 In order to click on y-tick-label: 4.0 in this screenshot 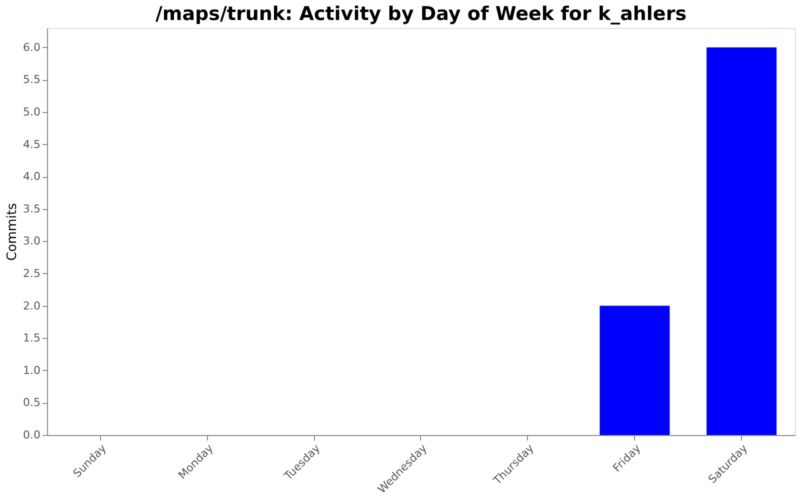, I will do `click(31, 177)`.